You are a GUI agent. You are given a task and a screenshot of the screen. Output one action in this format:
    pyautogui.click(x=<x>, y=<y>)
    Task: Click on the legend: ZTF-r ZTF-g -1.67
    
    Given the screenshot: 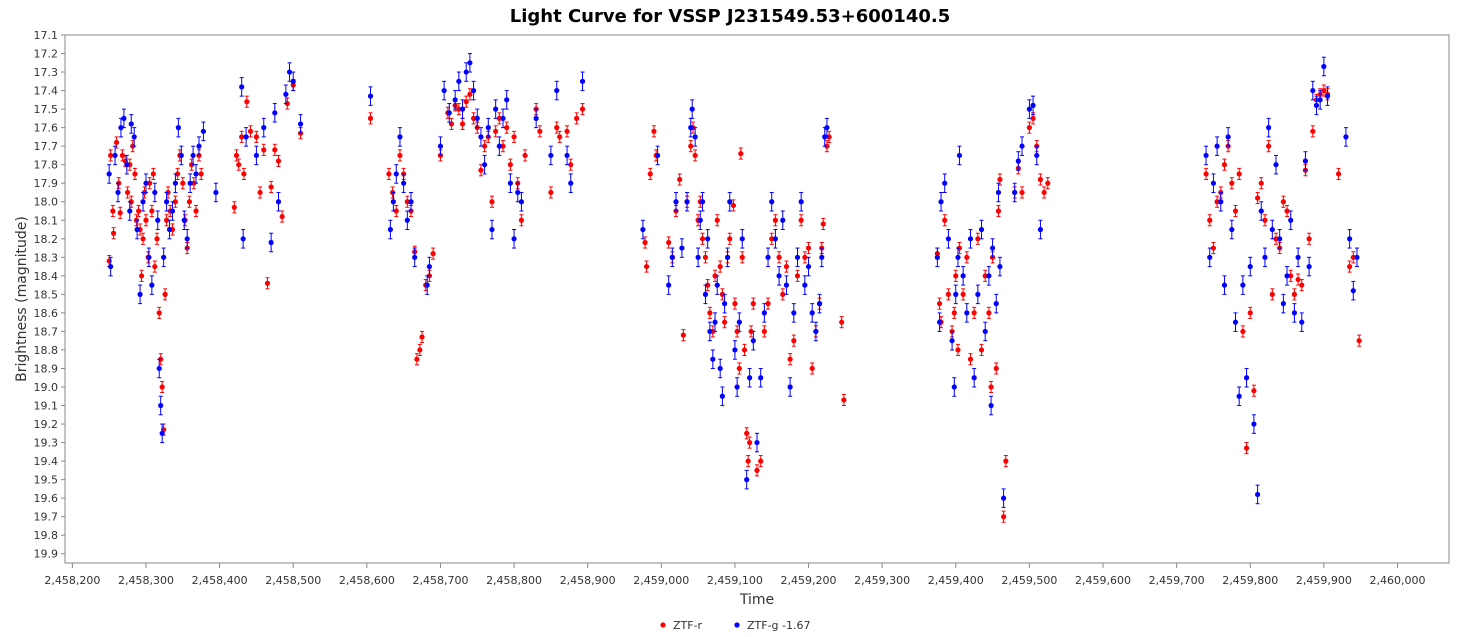 What is the action you would take?
    pyautogui.click(x=735, y=625)
    